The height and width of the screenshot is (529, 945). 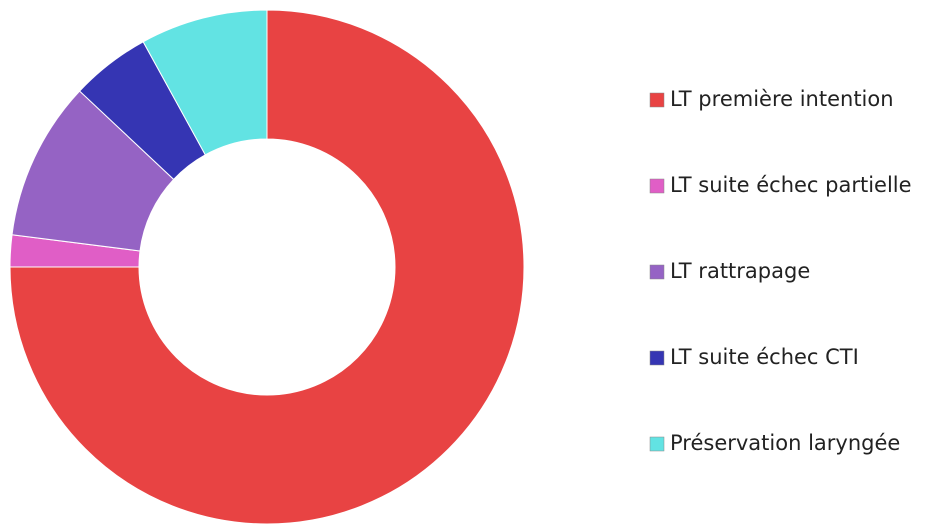 I want to click on slice, so click(x=205, y=82).